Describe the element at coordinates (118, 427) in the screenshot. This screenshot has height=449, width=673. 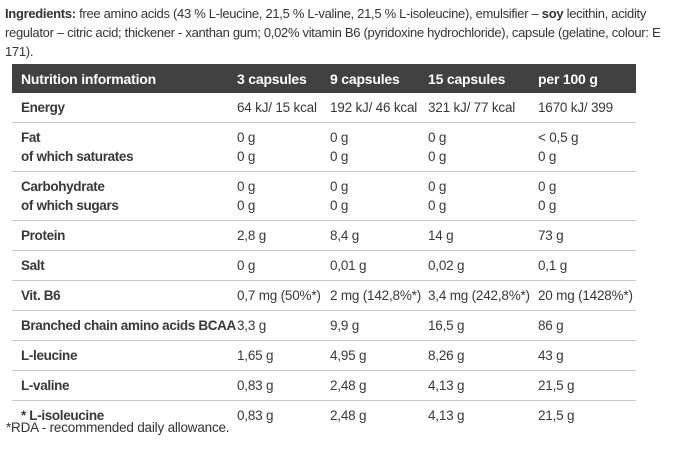
I see `rda-footnote: *RDA - recommended daily allowance.` at that location.